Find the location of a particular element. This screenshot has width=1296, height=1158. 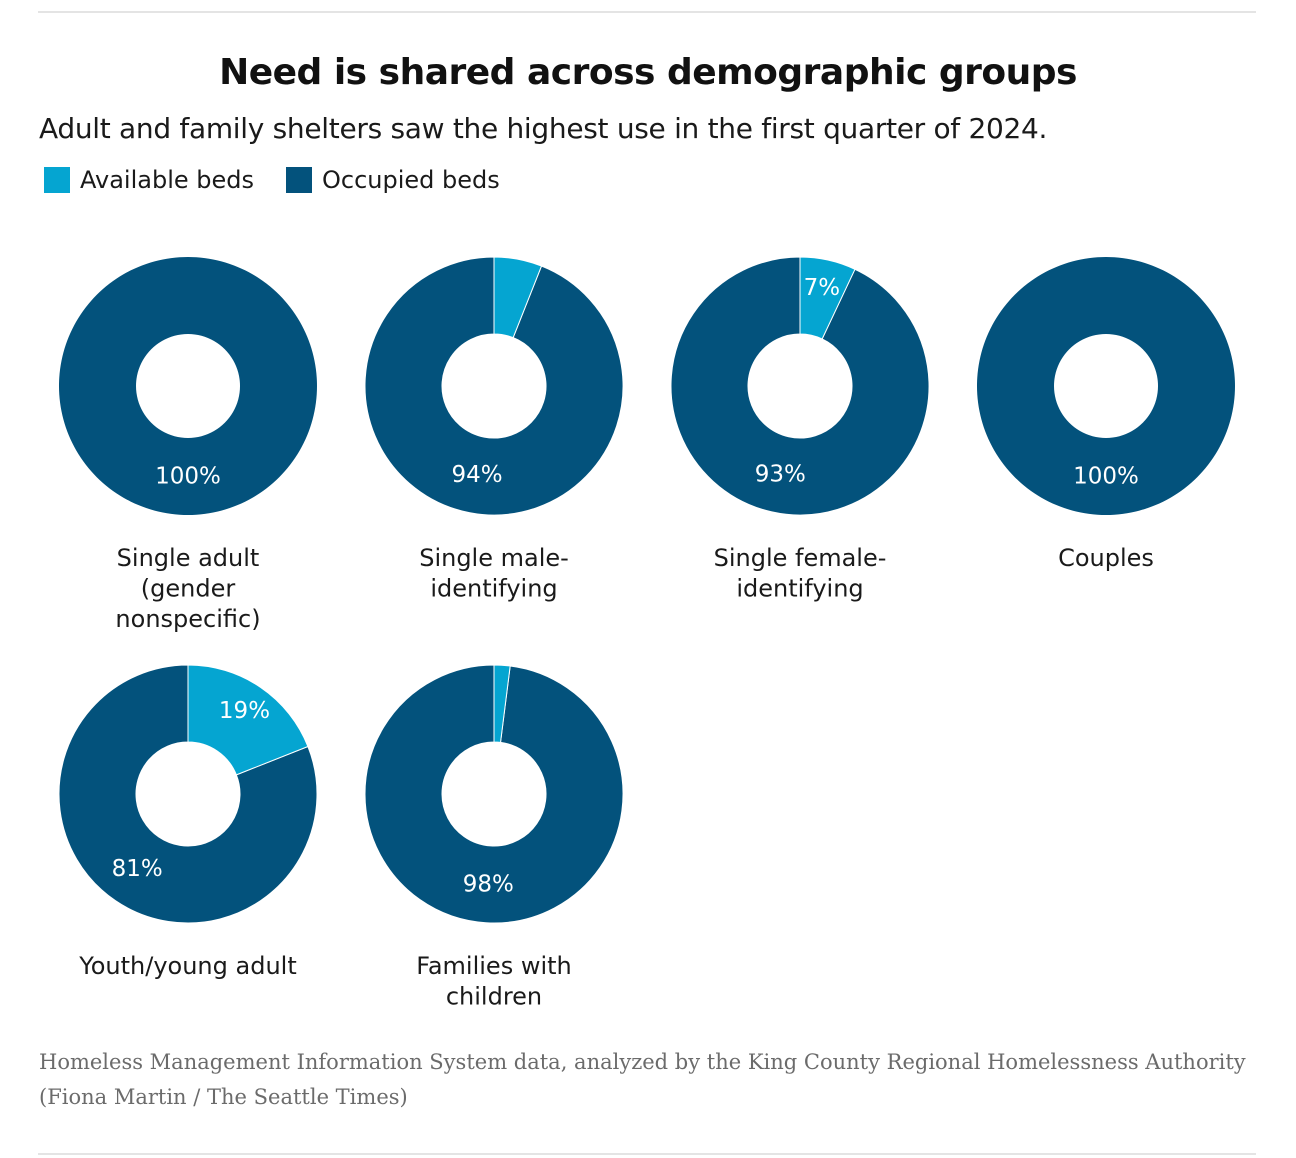

donut-couples: 100% Couples is located at coordinates (1105, 414).